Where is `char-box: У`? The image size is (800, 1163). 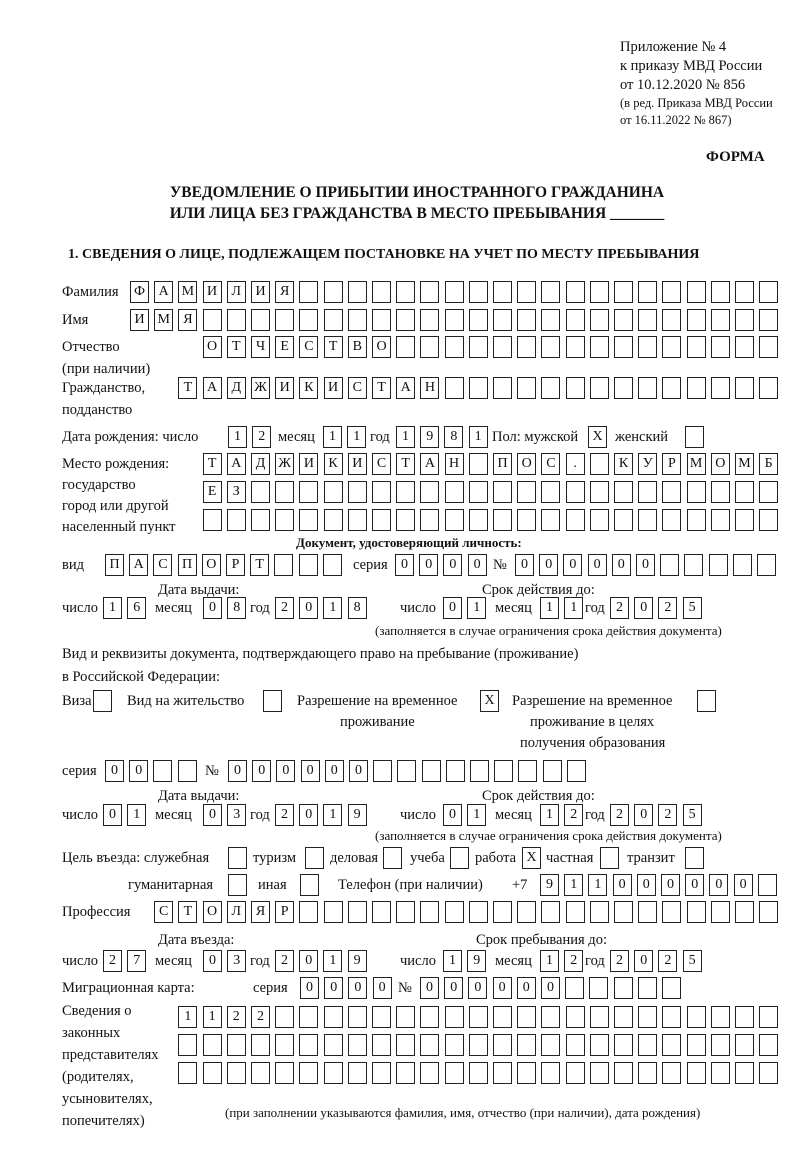 char-box: У is located at coordinates (648, 464).